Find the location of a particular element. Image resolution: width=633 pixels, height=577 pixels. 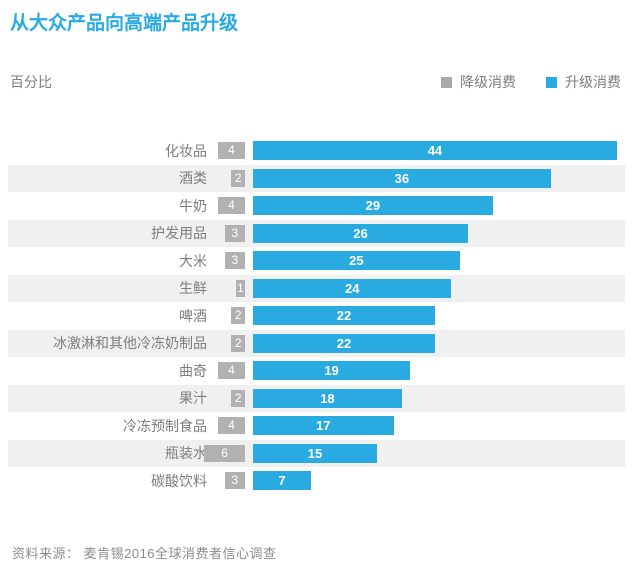

legend-label-downgrade: 降级消费 is located at coordinates (488, 82).